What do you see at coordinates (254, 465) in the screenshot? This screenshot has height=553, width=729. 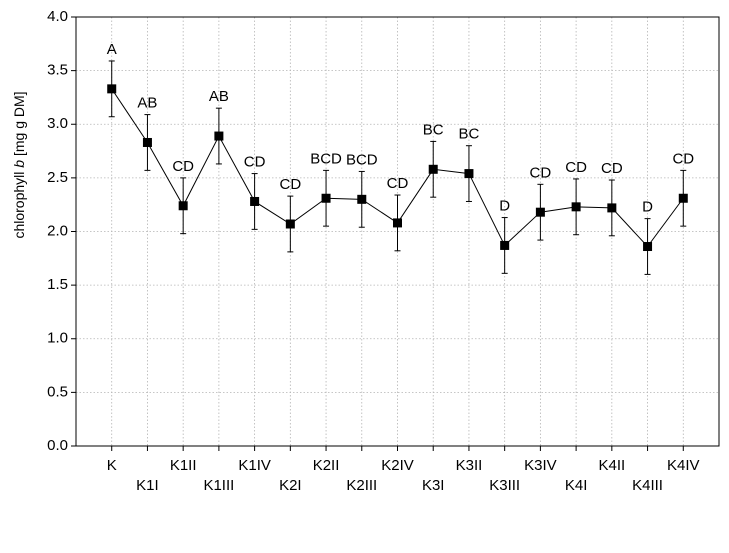 I see `x-tick-label: K1IV` at bounding box center [254, 465].